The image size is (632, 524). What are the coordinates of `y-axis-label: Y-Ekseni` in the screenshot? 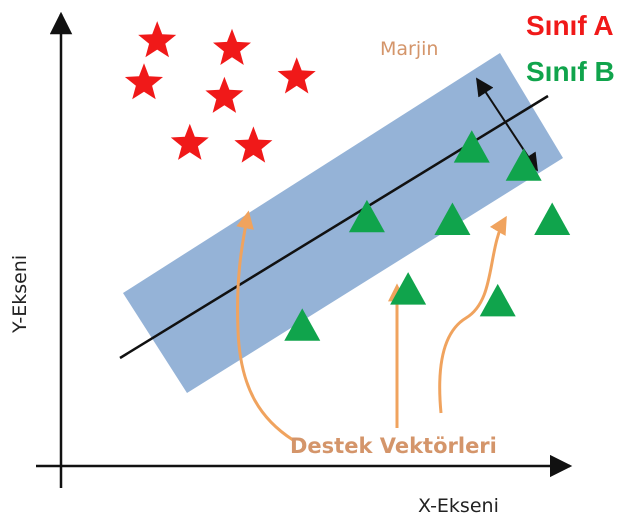 It's located at (20, 294).